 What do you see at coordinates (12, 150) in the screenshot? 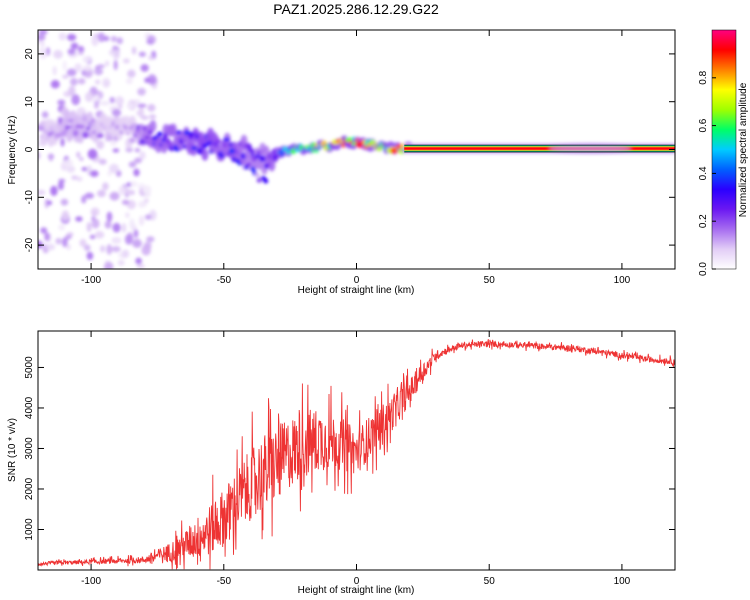
I see `spectrogram-y-label: Frequency (Hz)` at bounding box center [12, 150].